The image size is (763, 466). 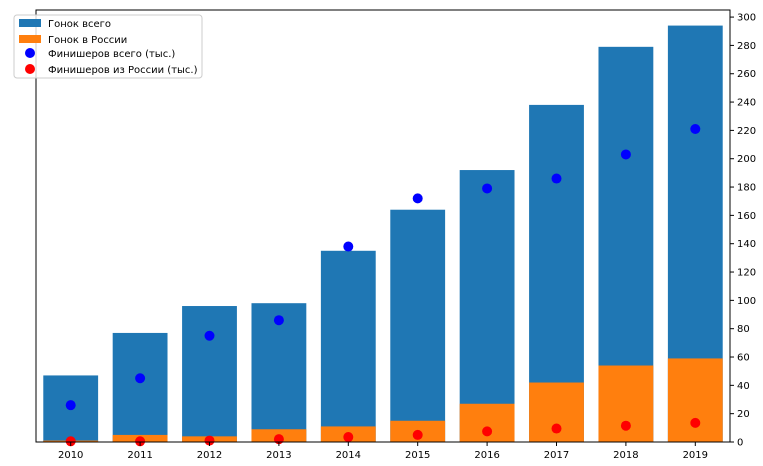 What do you see at coordinates (79, 24) in the screenshot?
I see `legend-label-total-races: Гонок всего` at bounding box center [79, 24].